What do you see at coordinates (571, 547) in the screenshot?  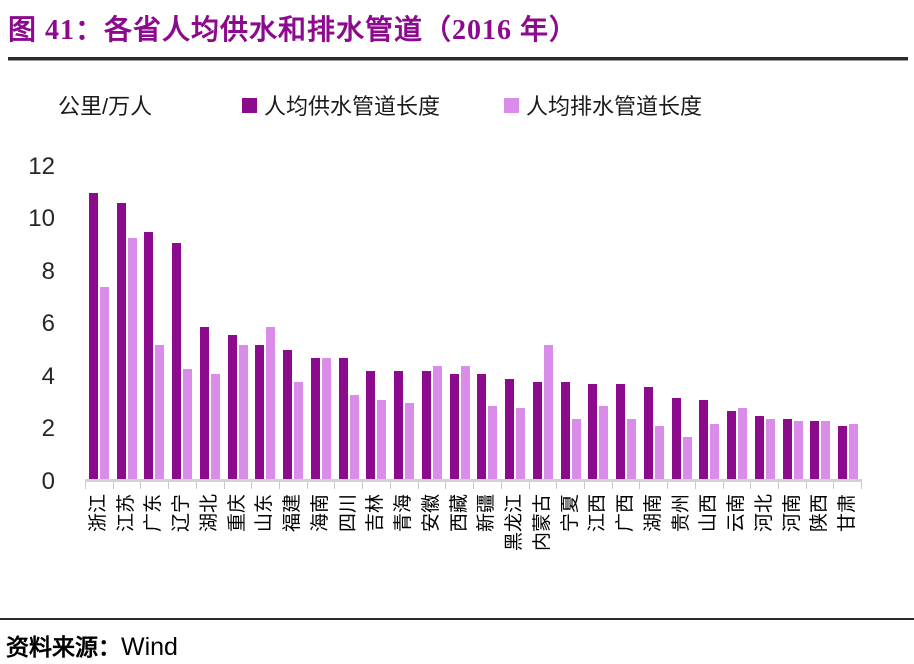 I see `x-label-cell-18: 宁夏` at bounding box center [571, 547].